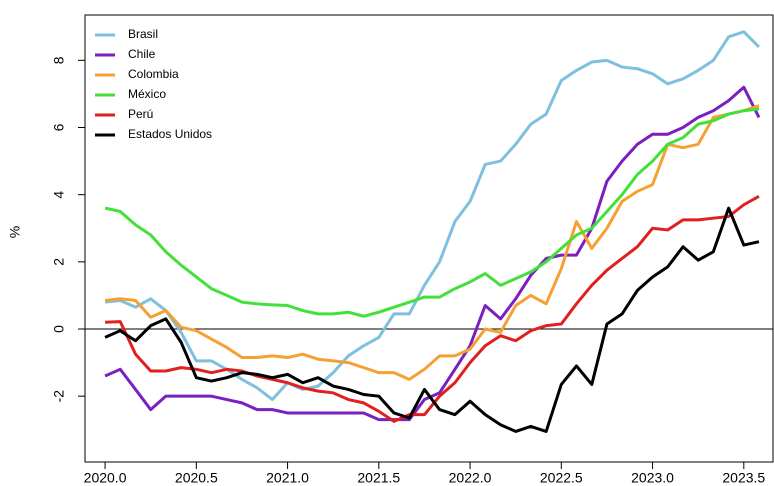 This screenshot has height=486, width=774. I want to click on legend-label: Colombia, so click(153, 74).